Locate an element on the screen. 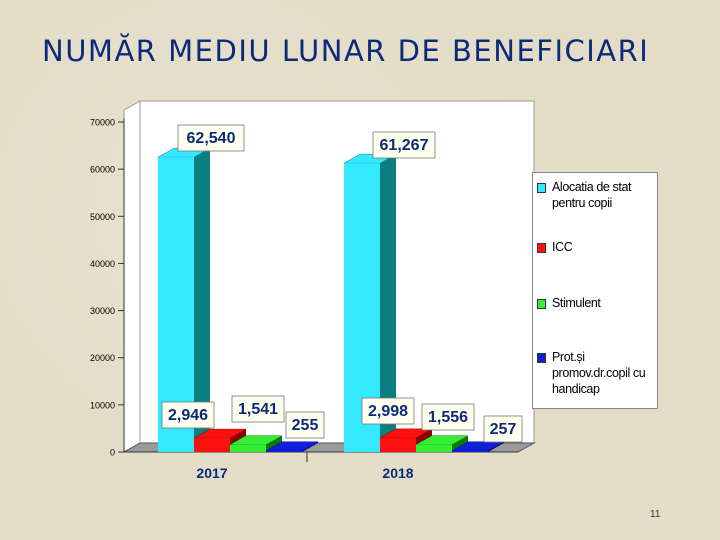 The width and height of the screenshot is (720, 540). y-tick-label: 30000 is located at coordinates (102, 311).